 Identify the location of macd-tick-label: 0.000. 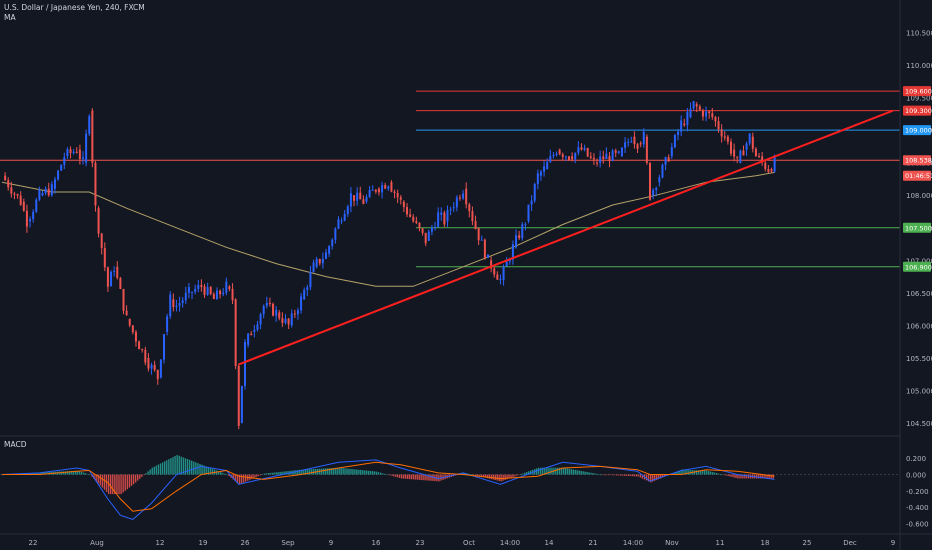
(916, 476).